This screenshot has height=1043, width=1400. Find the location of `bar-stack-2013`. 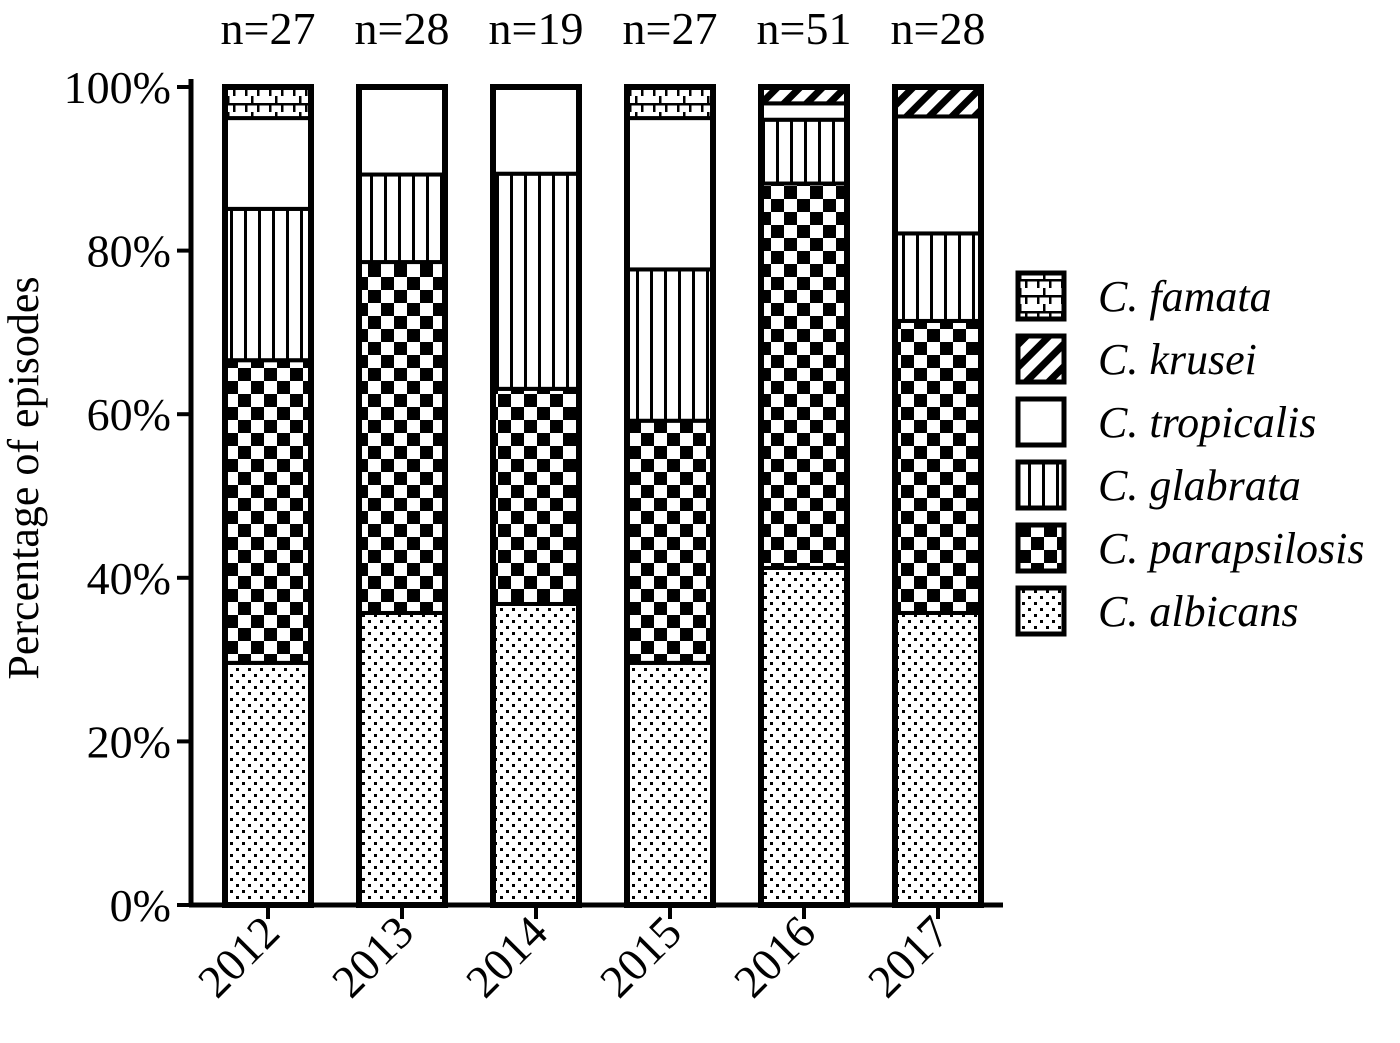

bar-stack-2013 is located at coordinates (402, 496).